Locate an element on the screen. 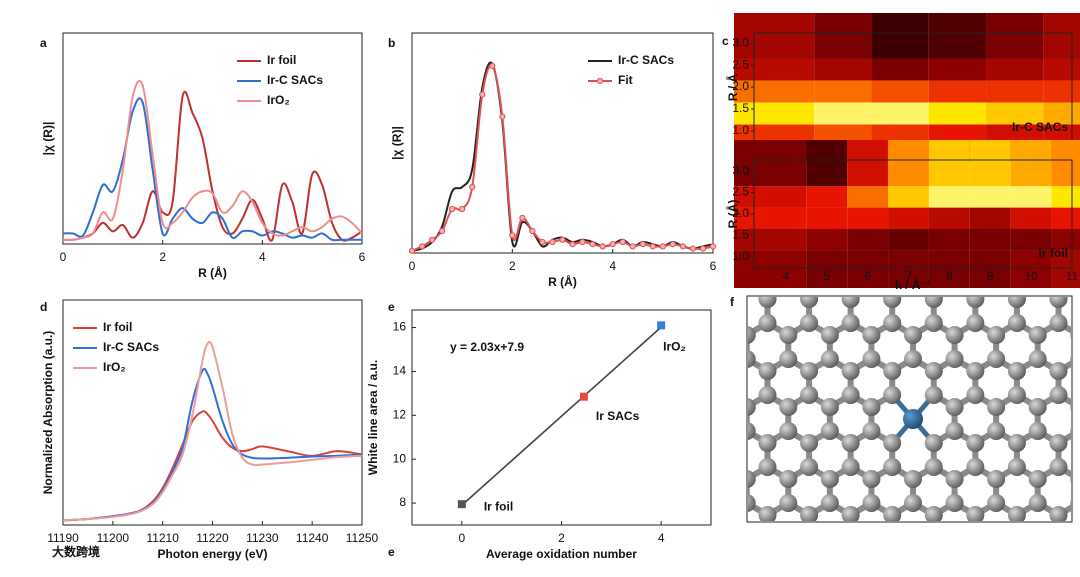 The image size is (1080, 577). panel-label: a is located at coordinates (43, 43).